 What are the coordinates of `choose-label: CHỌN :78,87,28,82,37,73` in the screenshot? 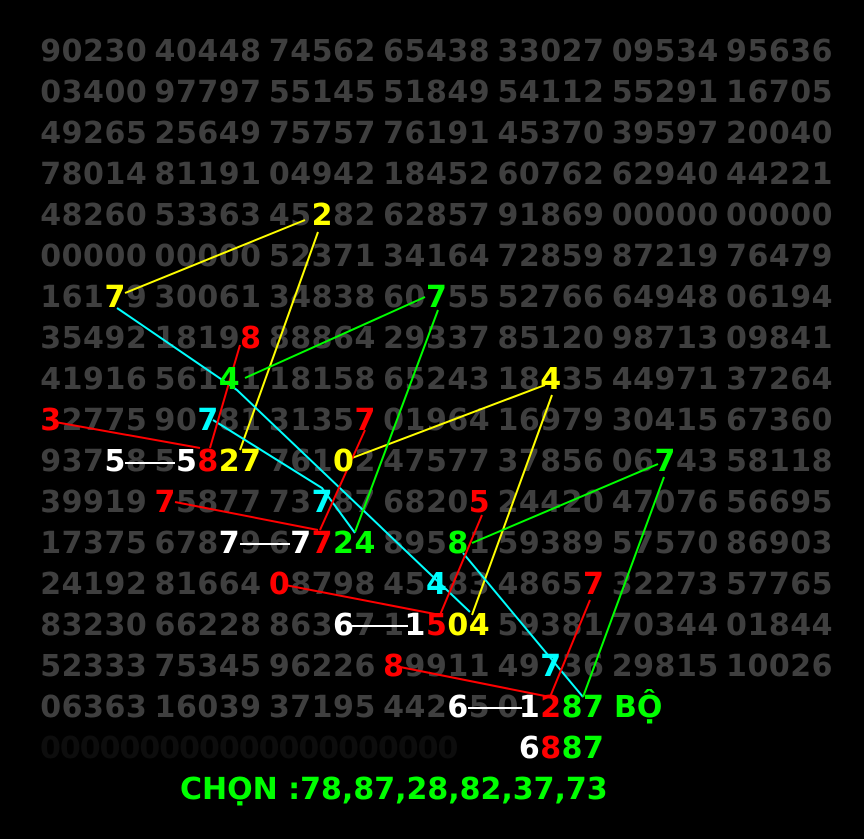 It's located at (394, 789).